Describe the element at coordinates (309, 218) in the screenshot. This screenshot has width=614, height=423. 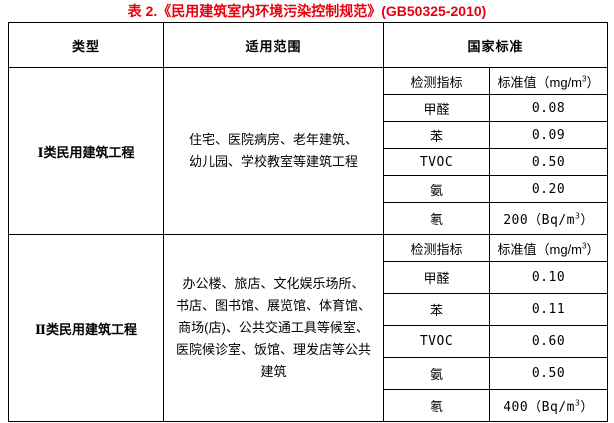
I see `table-row: 氡 200（Bq/m3）` at that location.